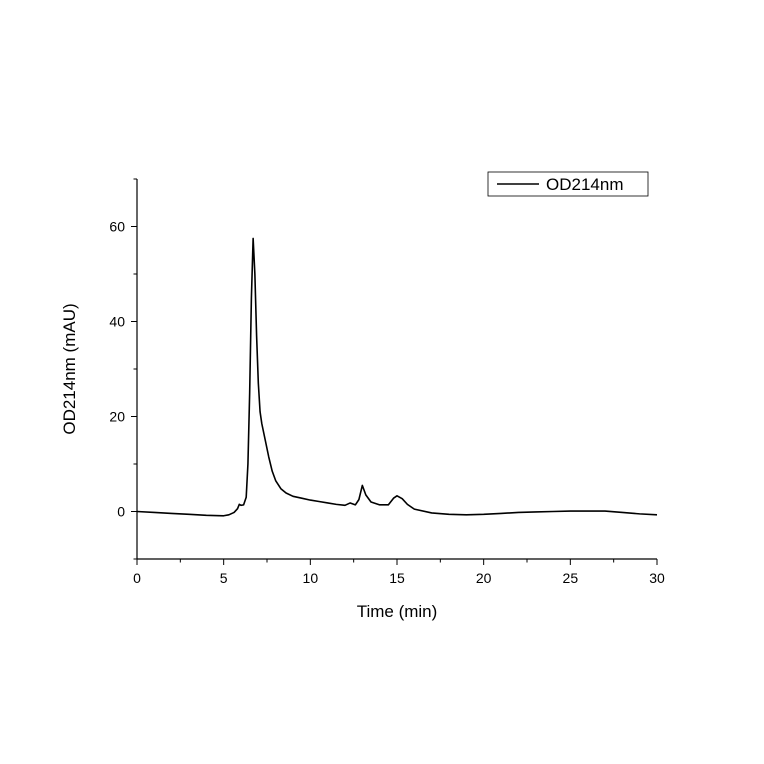 This screenshot has height=764, width=764. What do you see at coordinates (117, 322) in the screenshot?
I see `y-tick-label: 40` at bounding box center [117, 322].